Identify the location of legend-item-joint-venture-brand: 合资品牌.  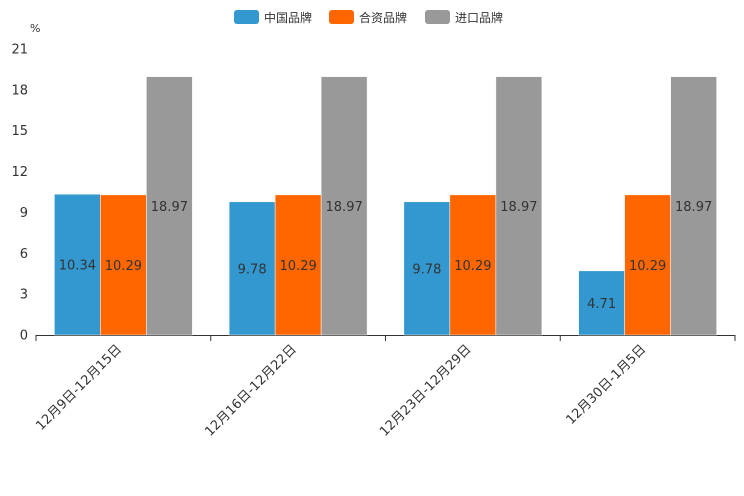
(368, 17).